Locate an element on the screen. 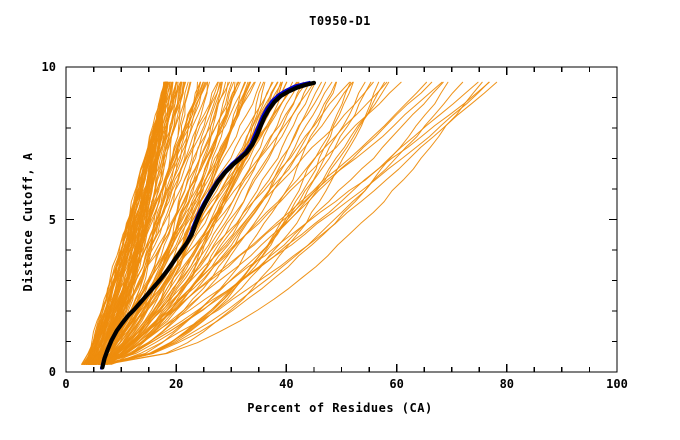  page-title: T0950-D1 is located at coordinates (340, 21).